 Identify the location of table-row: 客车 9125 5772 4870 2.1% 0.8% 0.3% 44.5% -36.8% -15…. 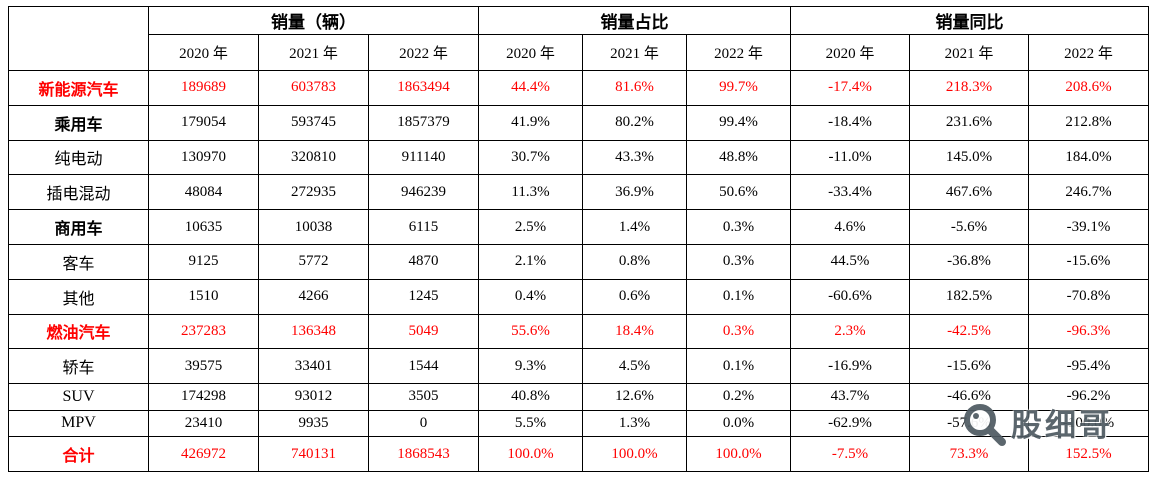
(579, 261).